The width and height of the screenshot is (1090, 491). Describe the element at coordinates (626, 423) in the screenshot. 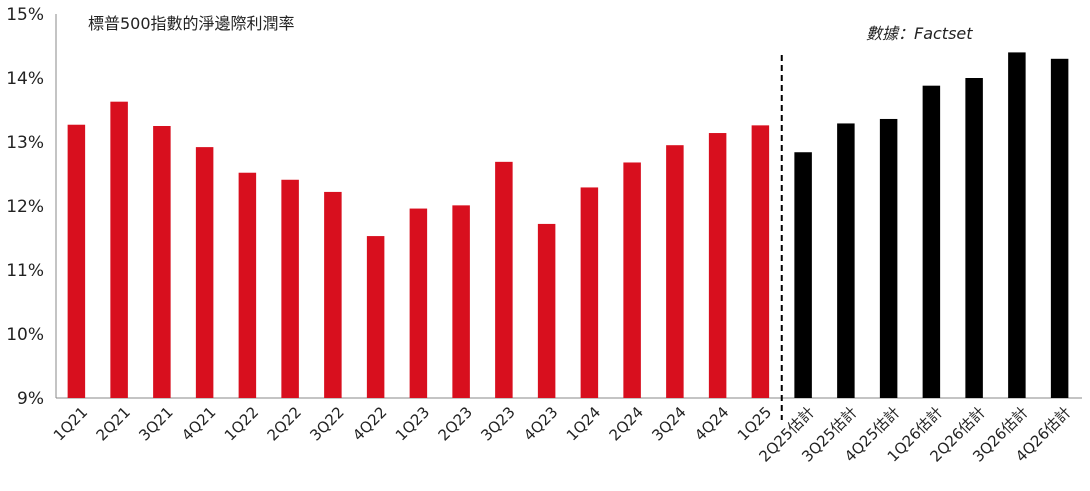

I see `x-tick-label: 2Q24` at that location.